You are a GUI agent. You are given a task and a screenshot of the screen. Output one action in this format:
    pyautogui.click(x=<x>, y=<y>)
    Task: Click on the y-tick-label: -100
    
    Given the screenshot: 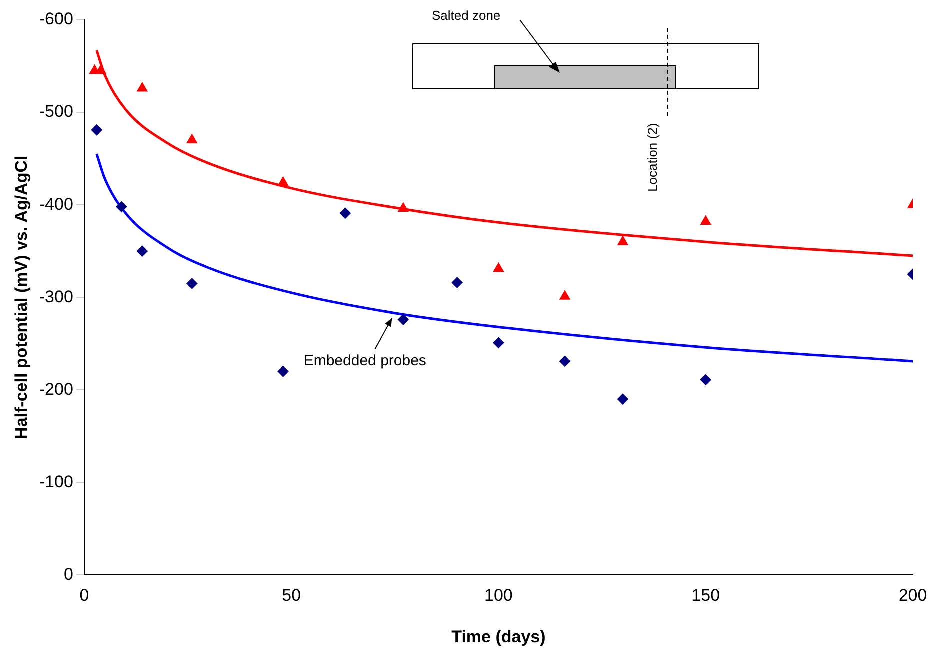 What is the action you would take?
    pyautogui.click(x=56, y=482)
    